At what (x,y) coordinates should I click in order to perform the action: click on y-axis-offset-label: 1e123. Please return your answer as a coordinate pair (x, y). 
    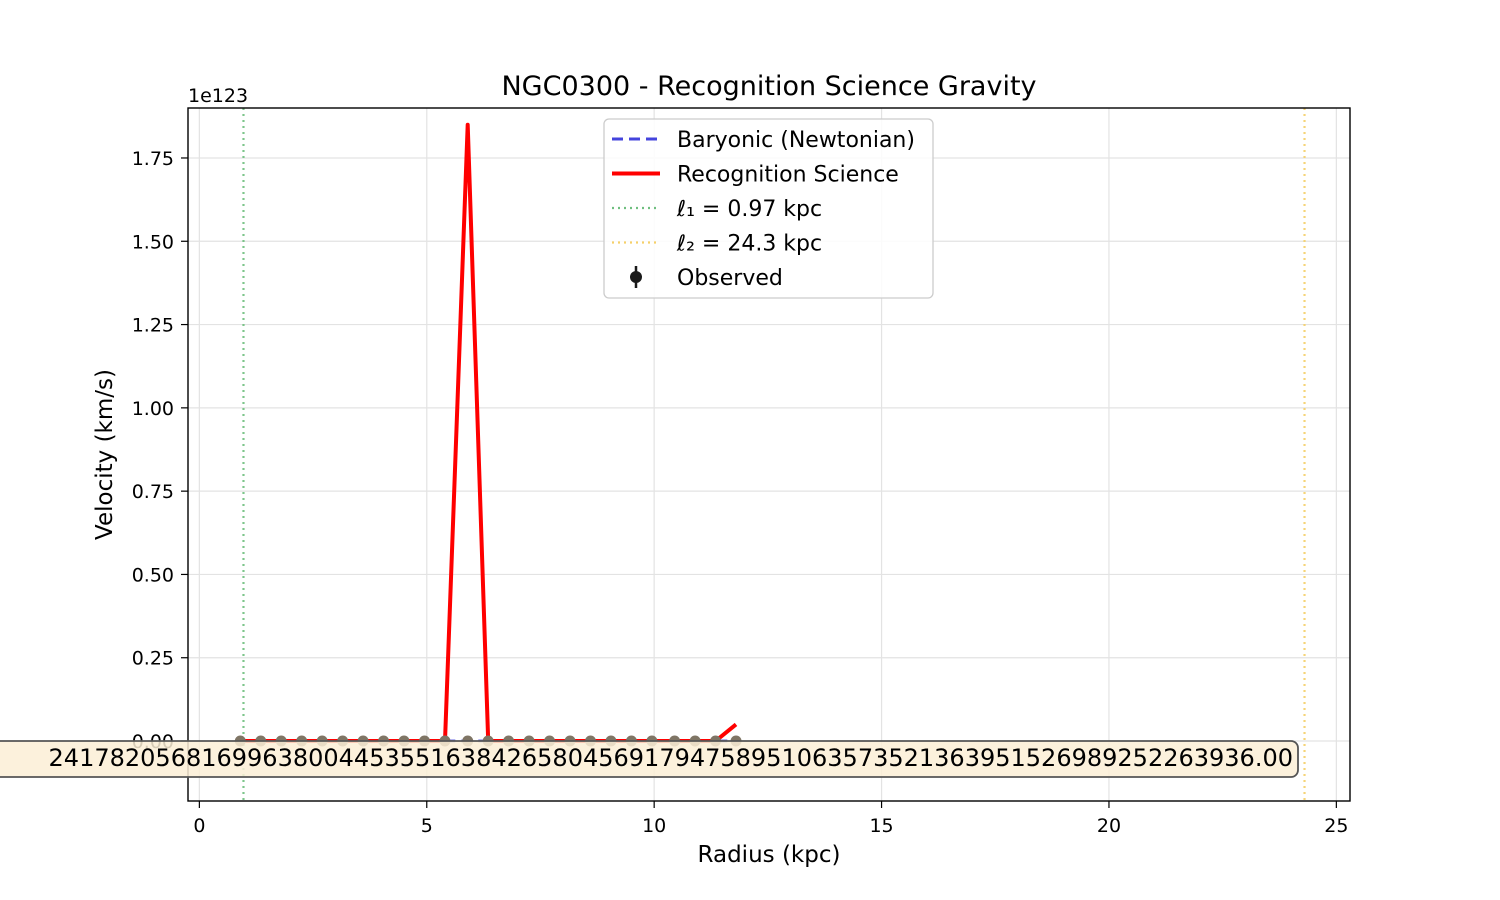
    Looking at the image, I should click on (218, 96).